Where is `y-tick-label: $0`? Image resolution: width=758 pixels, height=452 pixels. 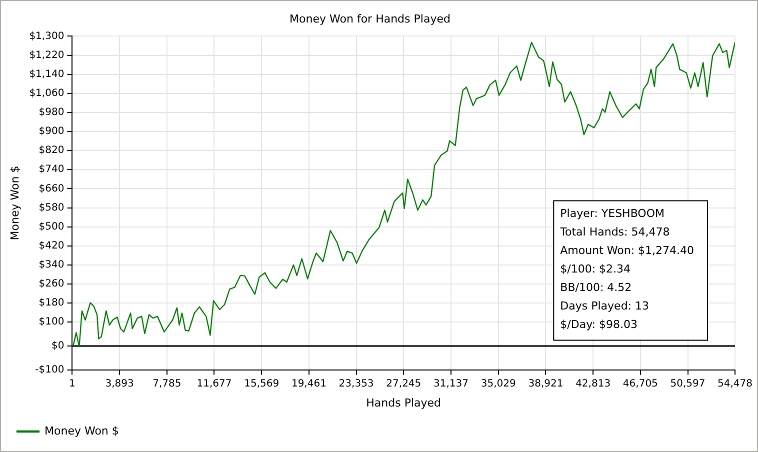 y-tick-label: $0 is located at coordinates (57, 346).